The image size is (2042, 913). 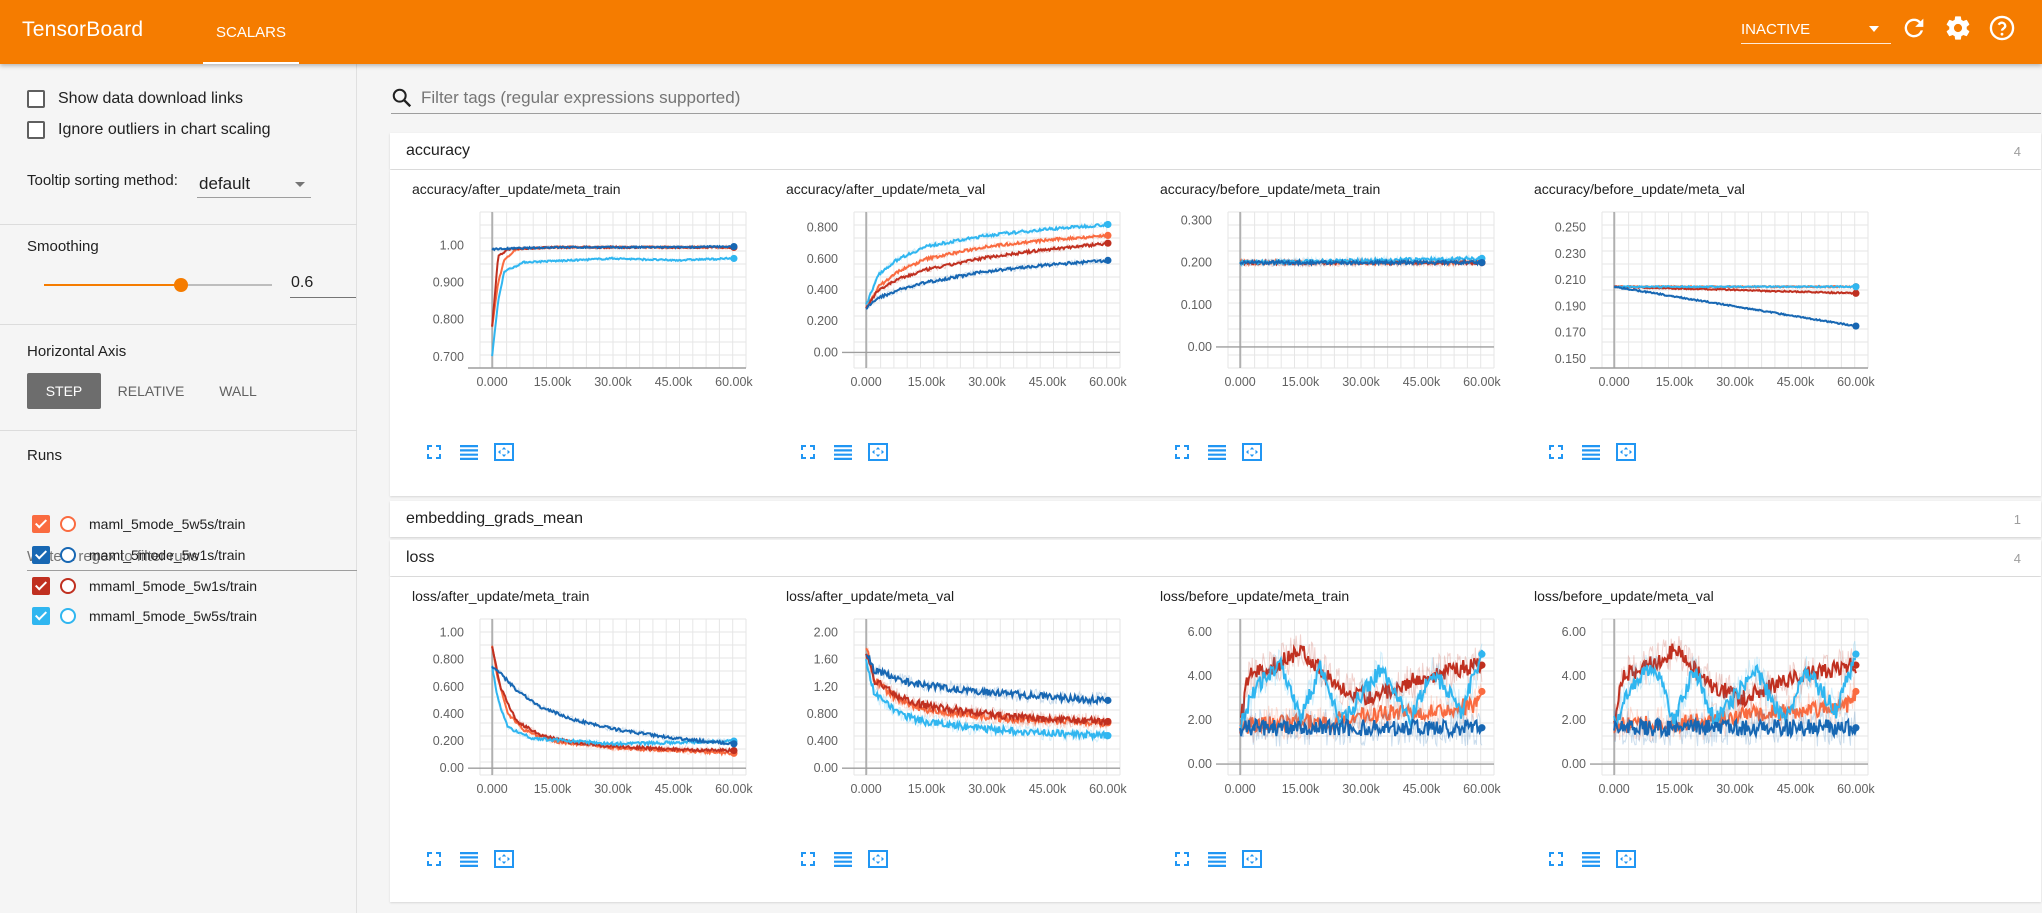 I want to click on y-tick-label: 0.300, so click(x=1196, y=220).